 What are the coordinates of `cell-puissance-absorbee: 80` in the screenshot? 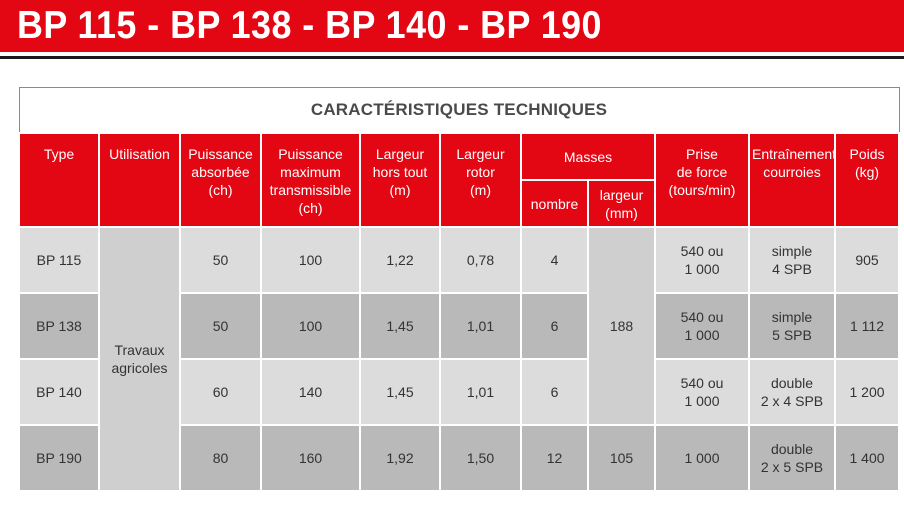 It's located at (220, 458).